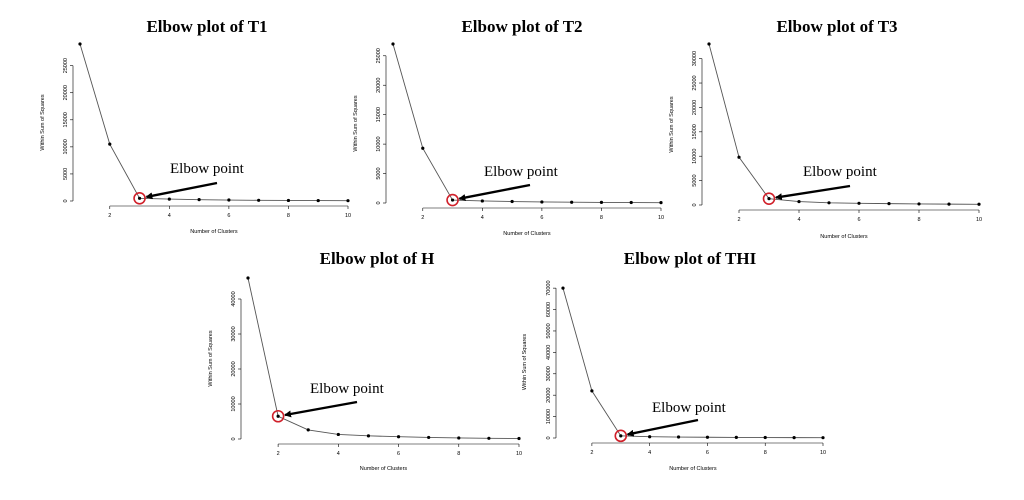 This screenshot has width=1024, height=500. I want to click on y-tick-label: 50000, so click(549, 330).